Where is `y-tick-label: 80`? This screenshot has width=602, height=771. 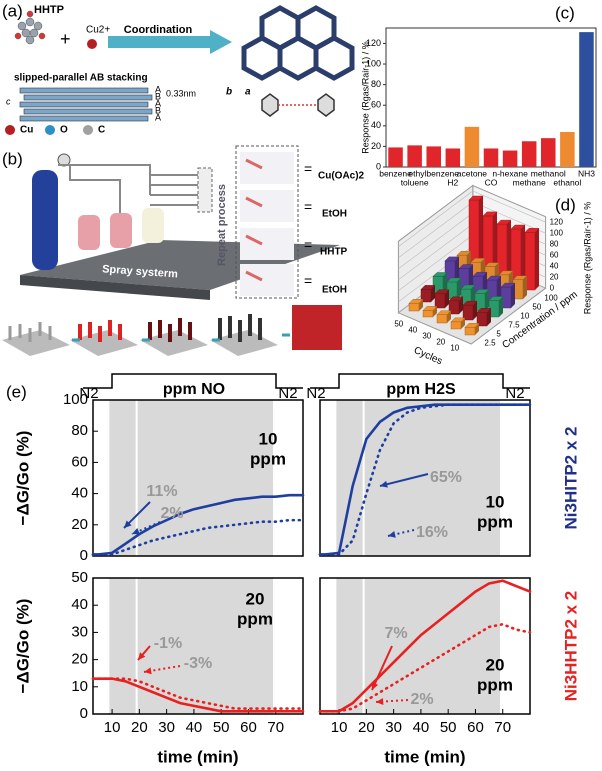 y-tick-label: 80 is located at coordinates (79, 430).